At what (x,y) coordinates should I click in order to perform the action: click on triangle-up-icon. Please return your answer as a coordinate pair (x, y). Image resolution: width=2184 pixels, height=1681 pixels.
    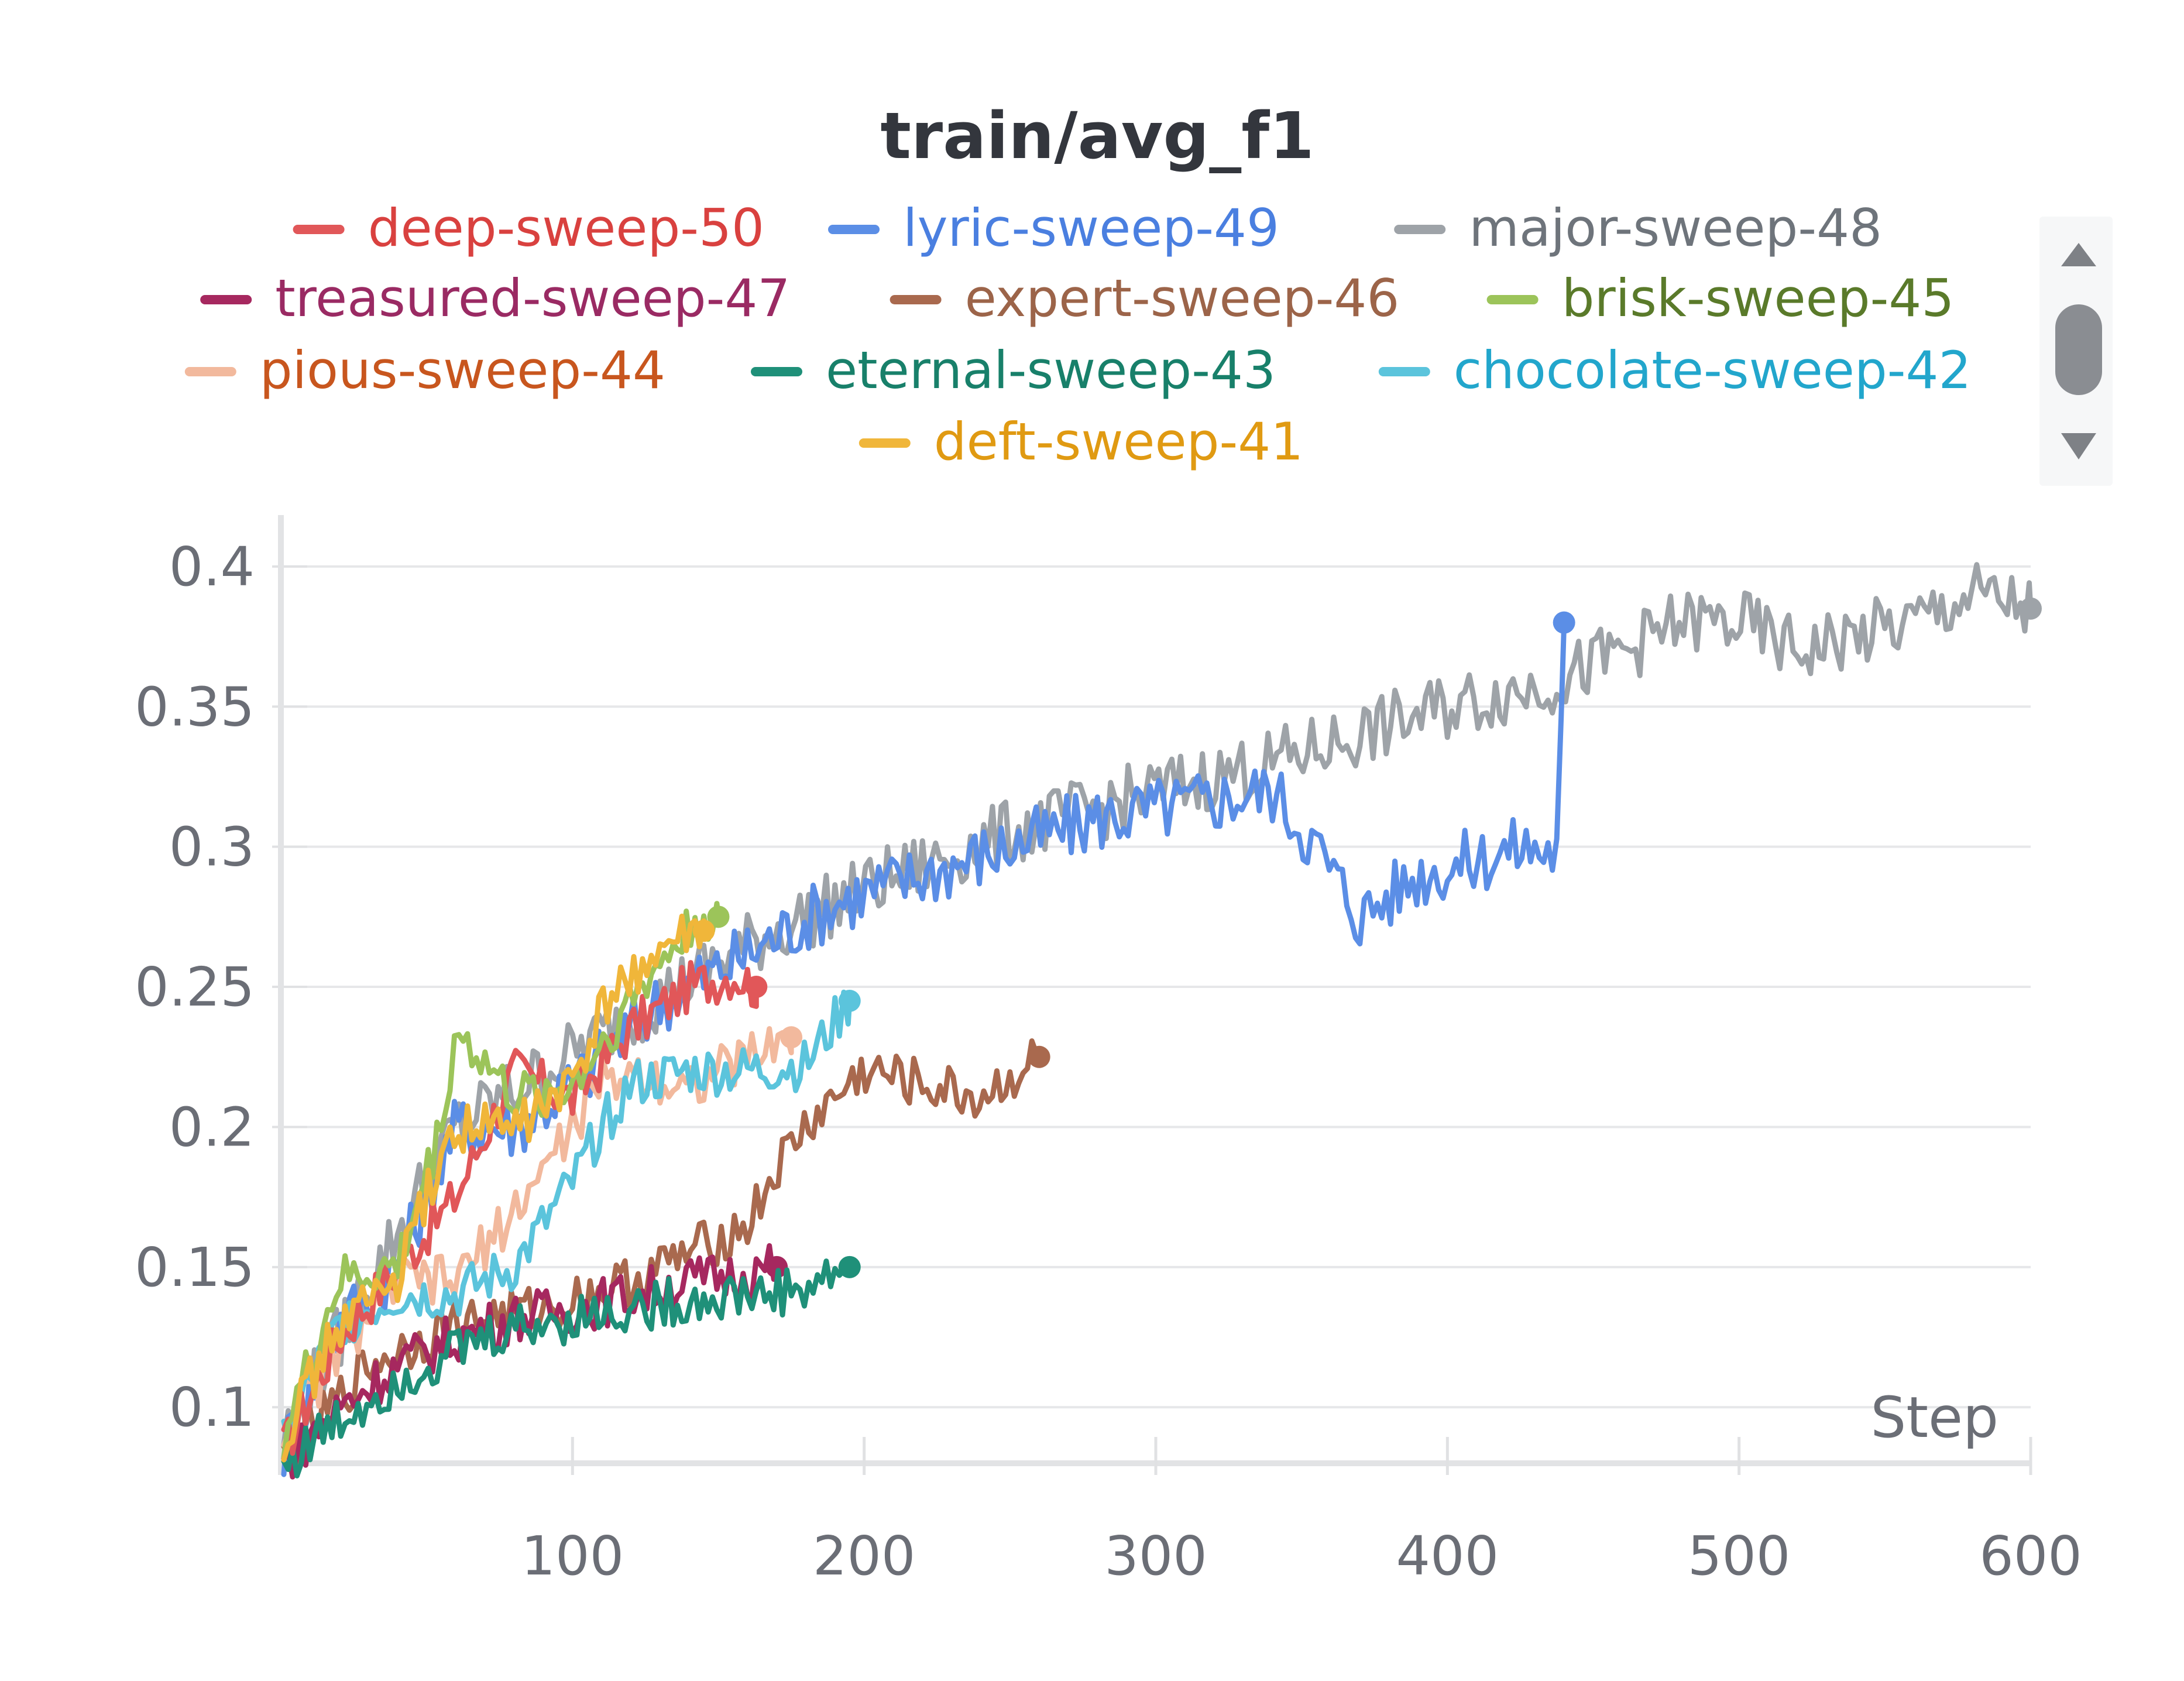
    Looking at the image, I should click on (2078, 255).